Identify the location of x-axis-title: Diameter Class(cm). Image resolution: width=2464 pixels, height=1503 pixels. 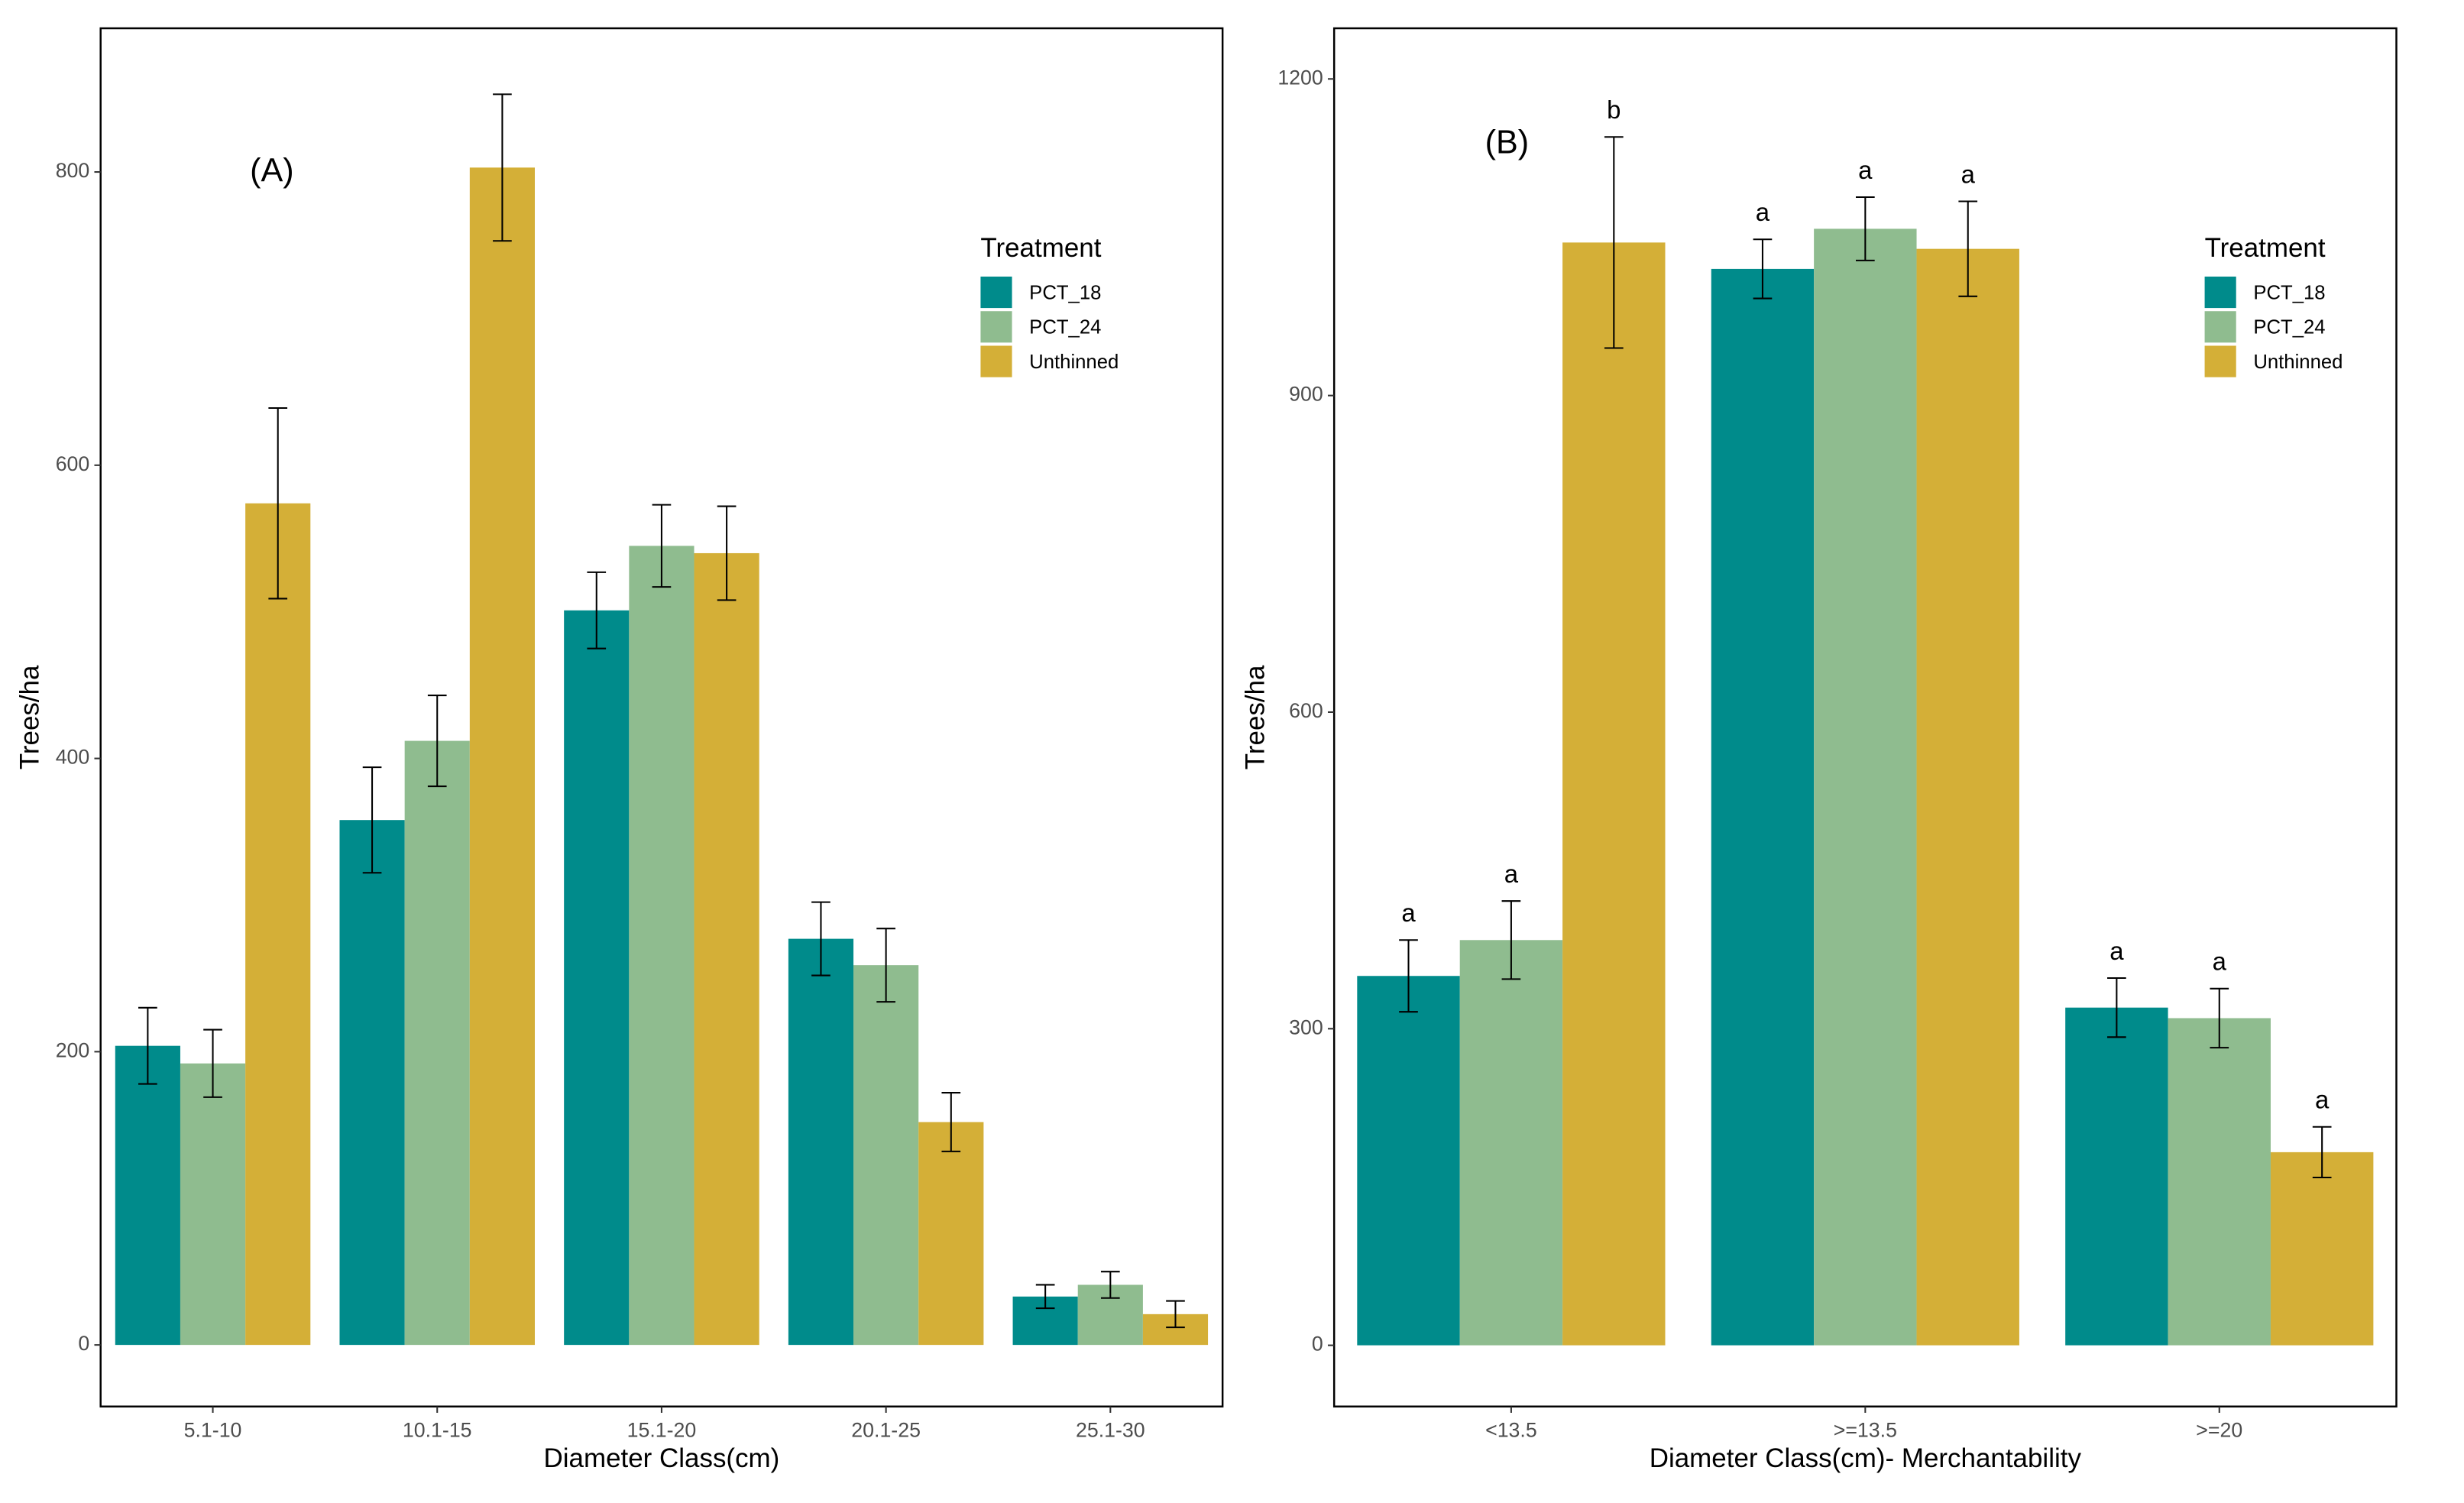
(662, 1458).